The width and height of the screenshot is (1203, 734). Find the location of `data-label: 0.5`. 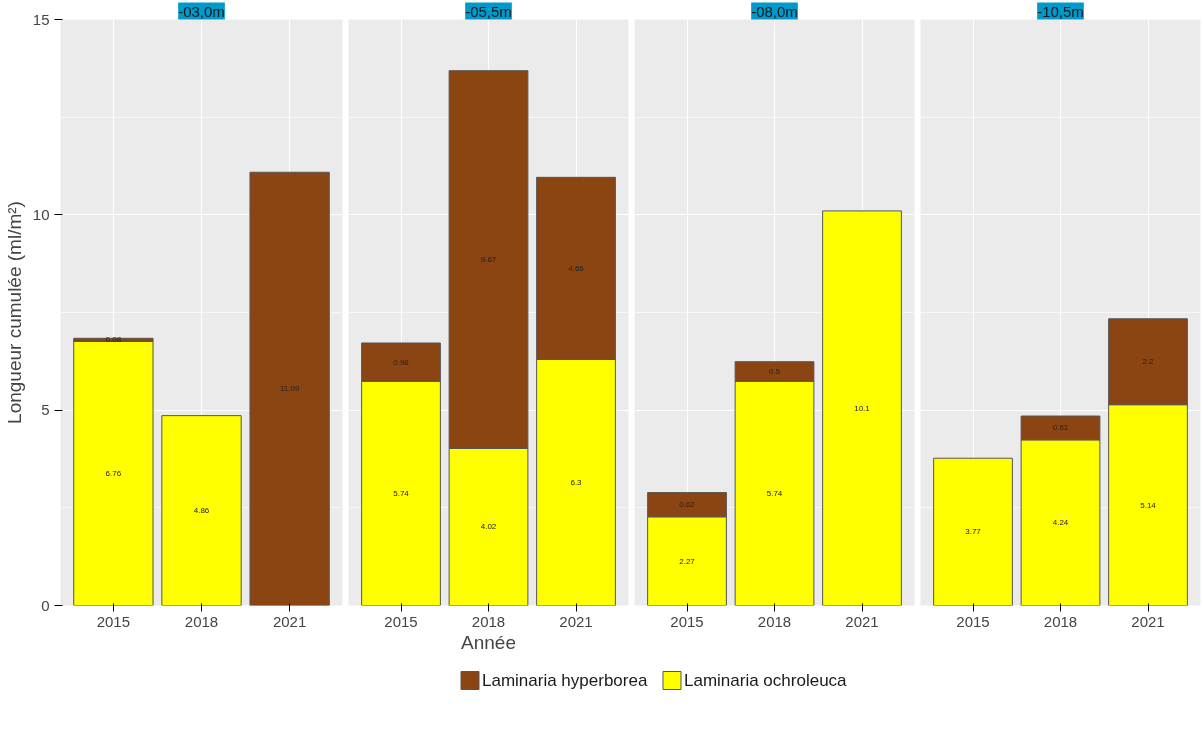

data-label: 0.5 is located at coordinates (774, 371).